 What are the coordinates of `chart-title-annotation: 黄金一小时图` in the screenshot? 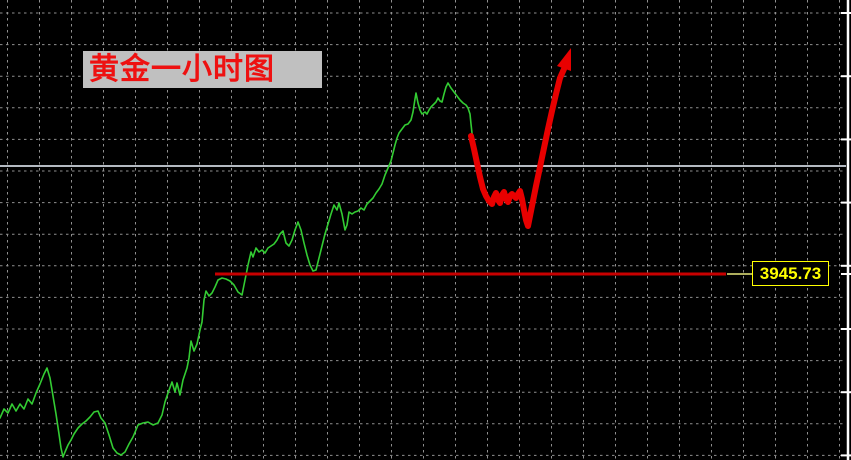 It's located at (202, 69).